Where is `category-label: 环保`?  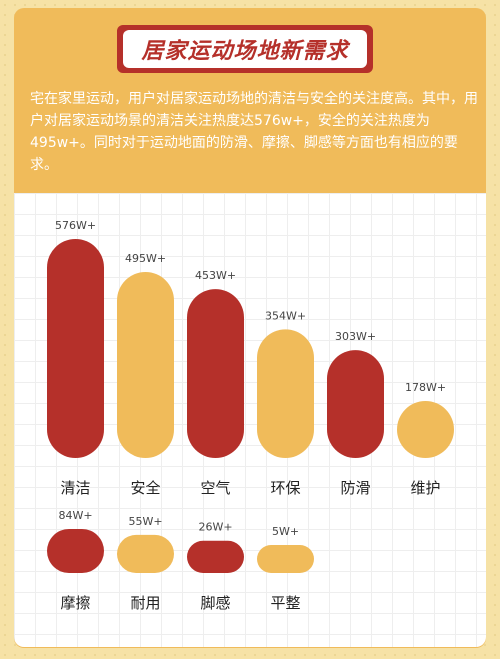
category-label: 环保 is located at coordinates (285, 488).